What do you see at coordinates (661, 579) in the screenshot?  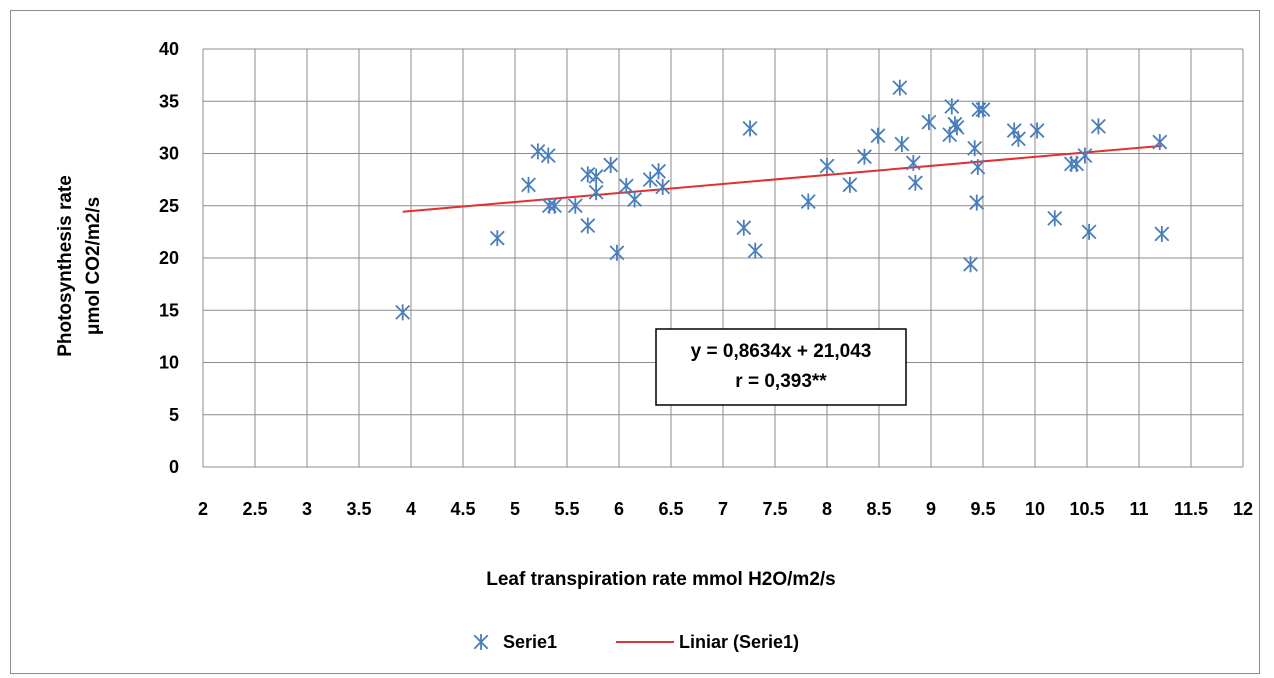 I see `x-axis-title: Leaf transpiration rate mmol H2O/m2/s` at bounding box center [661, 579].